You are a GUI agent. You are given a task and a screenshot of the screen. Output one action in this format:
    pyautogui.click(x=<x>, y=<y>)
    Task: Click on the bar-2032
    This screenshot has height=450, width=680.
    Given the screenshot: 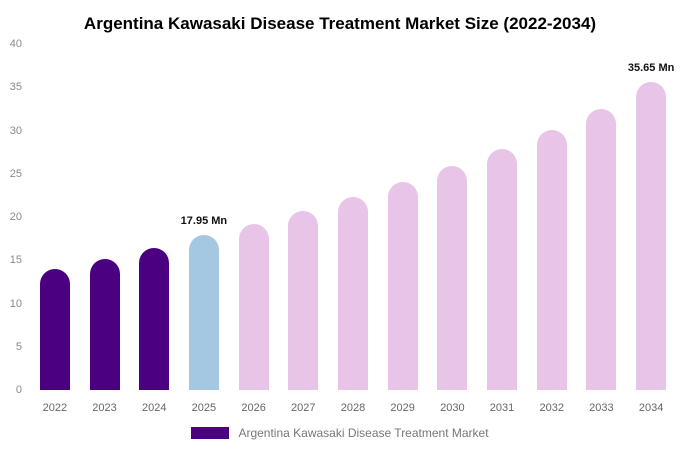 What is the action you would take?
    pyautogui.click(x=551, y=259)
    